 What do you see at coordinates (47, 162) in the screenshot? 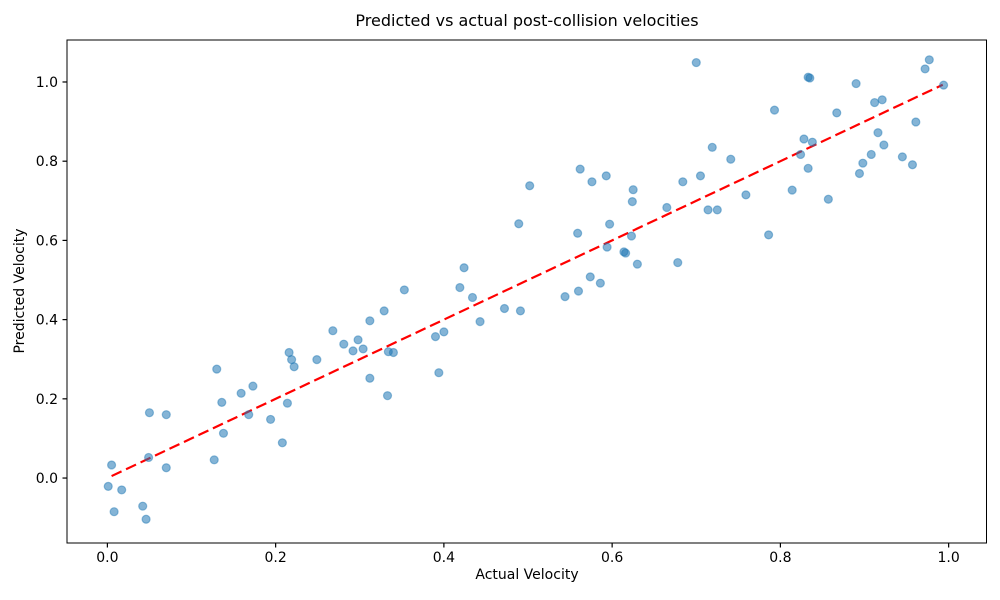
I see `y-tick-label: 0.8` at bounding box center [47, 162].